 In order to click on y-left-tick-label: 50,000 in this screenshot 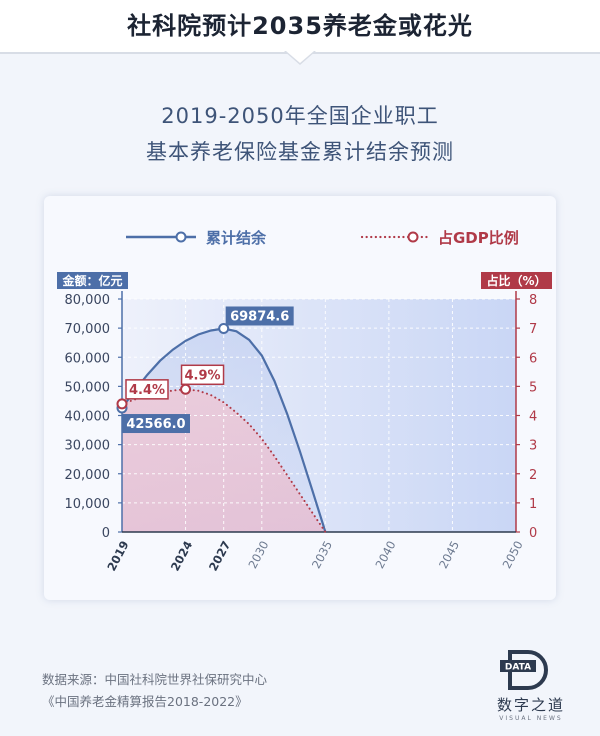, I will do `click(88, 387)`.